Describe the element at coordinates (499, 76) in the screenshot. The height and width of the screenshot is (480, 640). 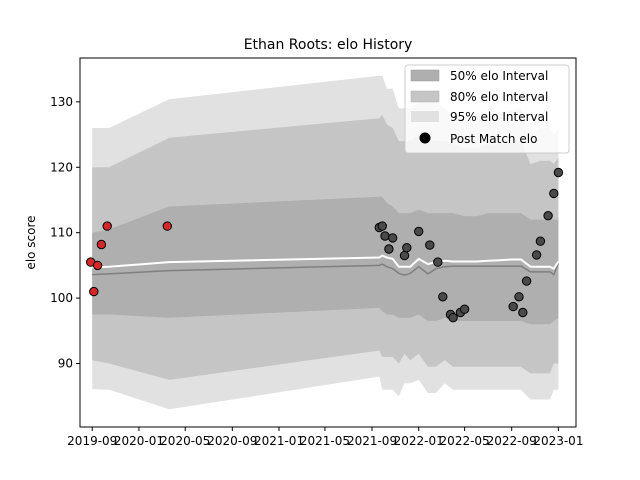
I see `legend-label-50: 50% elo Interval` at that location.